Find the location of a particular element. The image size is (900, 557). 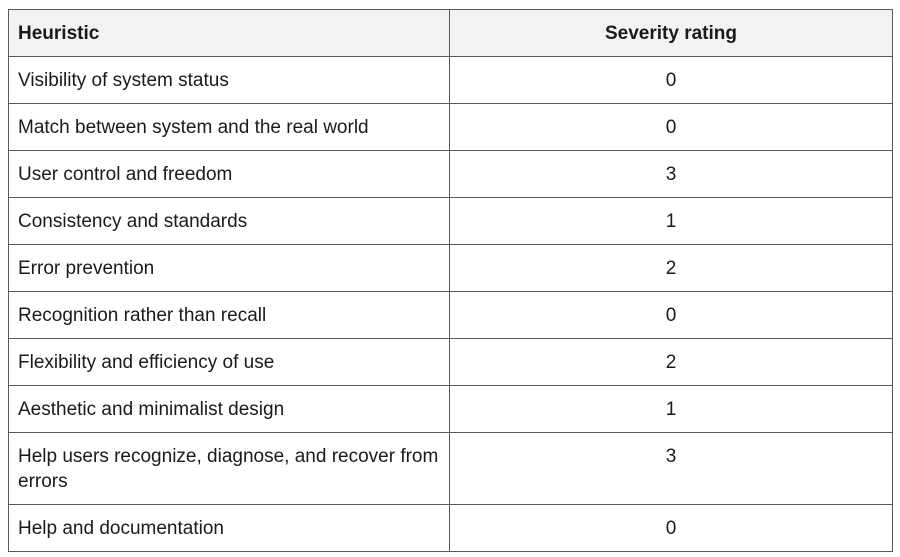

table-row: Consistency and standards 1 is located at coordinates (450, 221).